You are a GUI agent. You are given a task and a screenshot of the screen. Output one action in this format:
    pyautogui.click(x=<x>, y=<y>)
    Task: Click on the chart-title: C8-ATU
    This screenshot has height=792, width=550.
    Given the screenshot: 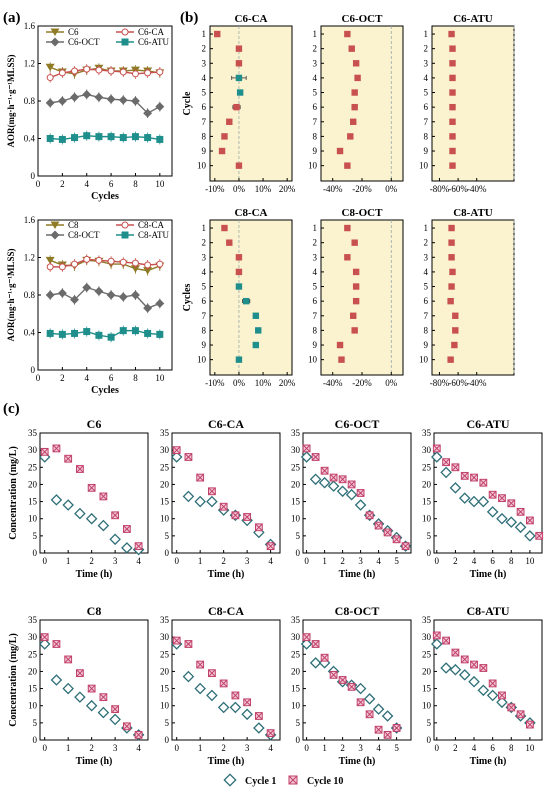 What is the action you would take?
    pyautogui.click(x=473, y=213)
    